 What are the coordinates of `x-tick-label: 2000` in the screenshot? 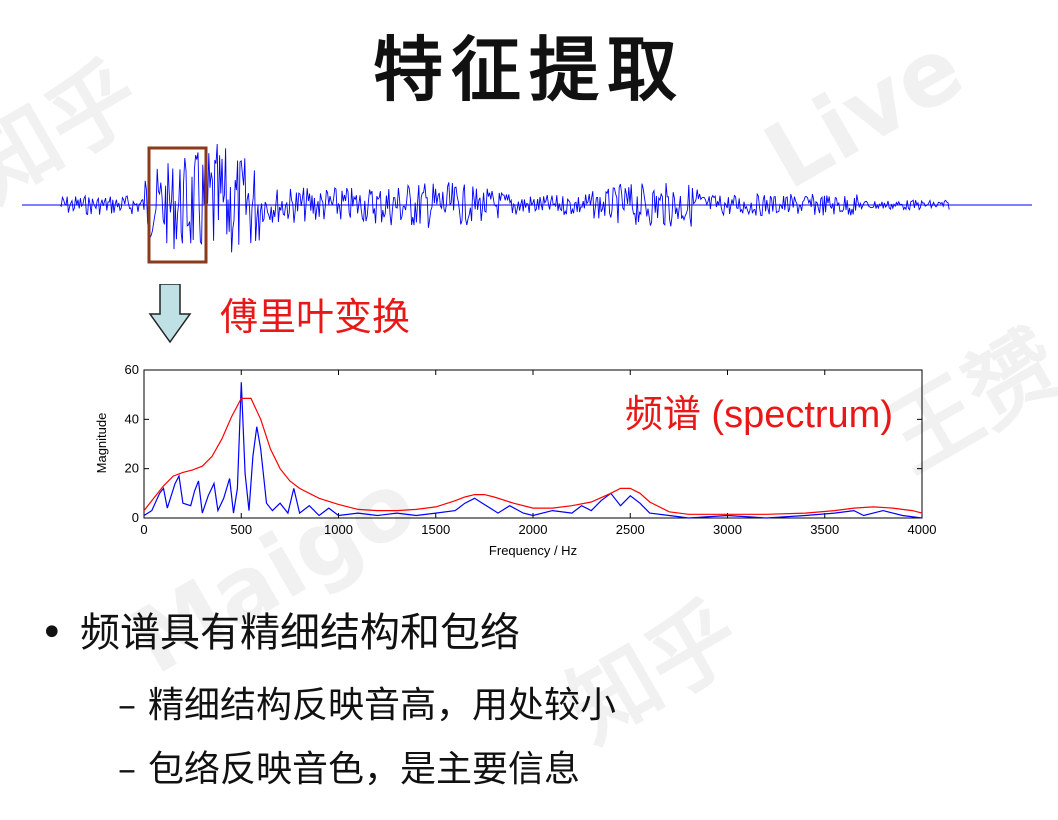 It's located at (533, 529).